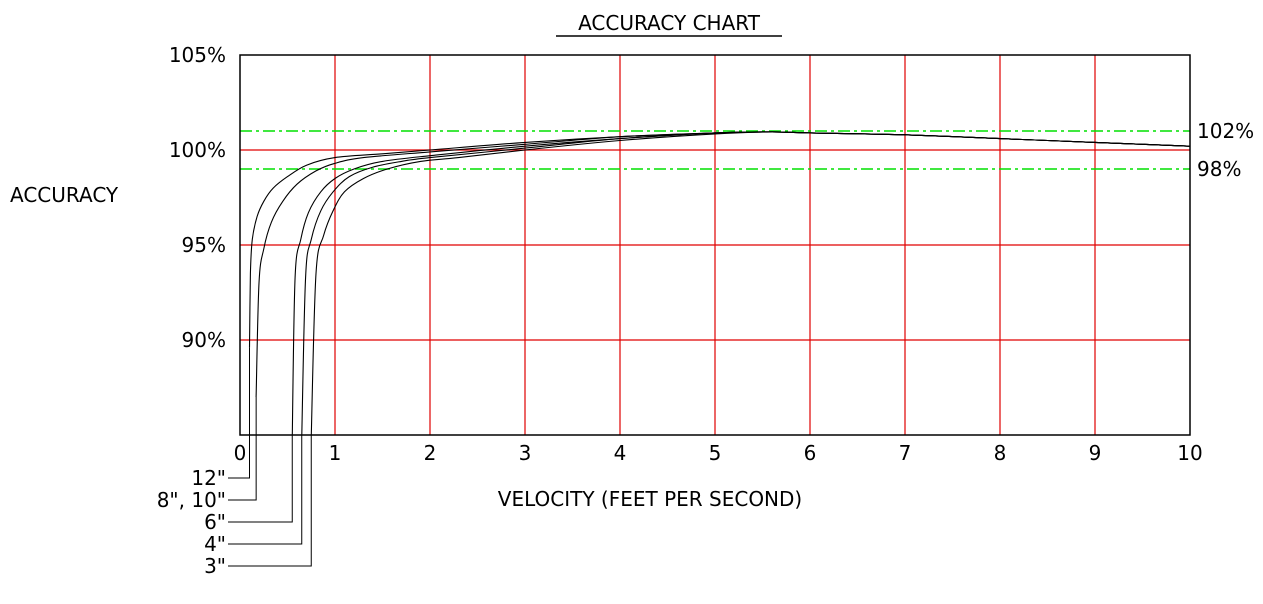 Image resolution: width=1263 pixels, height=604 pixels. Describe the element at coordinates (810, 453) in the screenshot. I see `x-tick-label: 6` at that location.